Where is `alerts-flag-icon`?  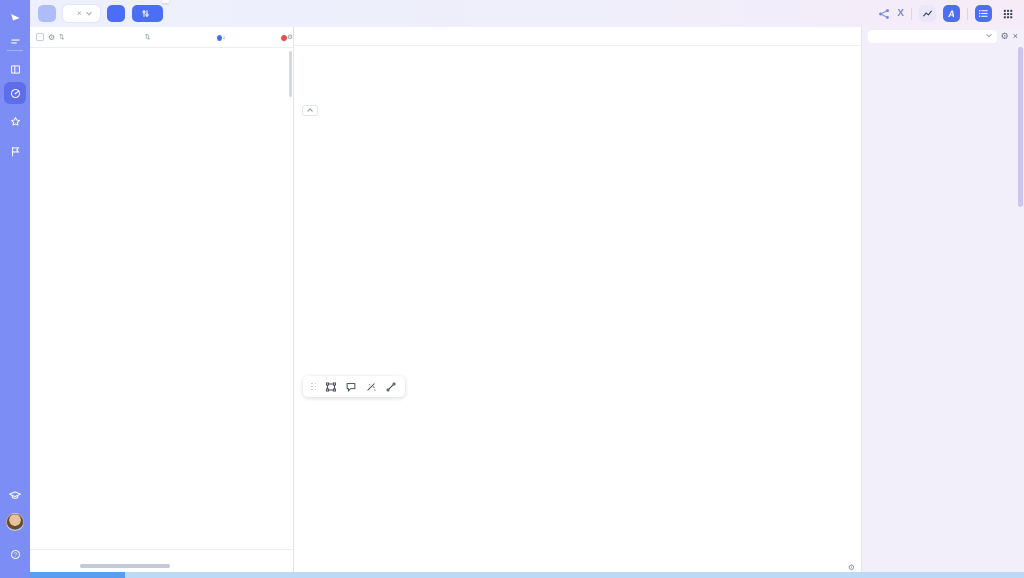 alerts-flag-icon is located at coordinates (15, 151).